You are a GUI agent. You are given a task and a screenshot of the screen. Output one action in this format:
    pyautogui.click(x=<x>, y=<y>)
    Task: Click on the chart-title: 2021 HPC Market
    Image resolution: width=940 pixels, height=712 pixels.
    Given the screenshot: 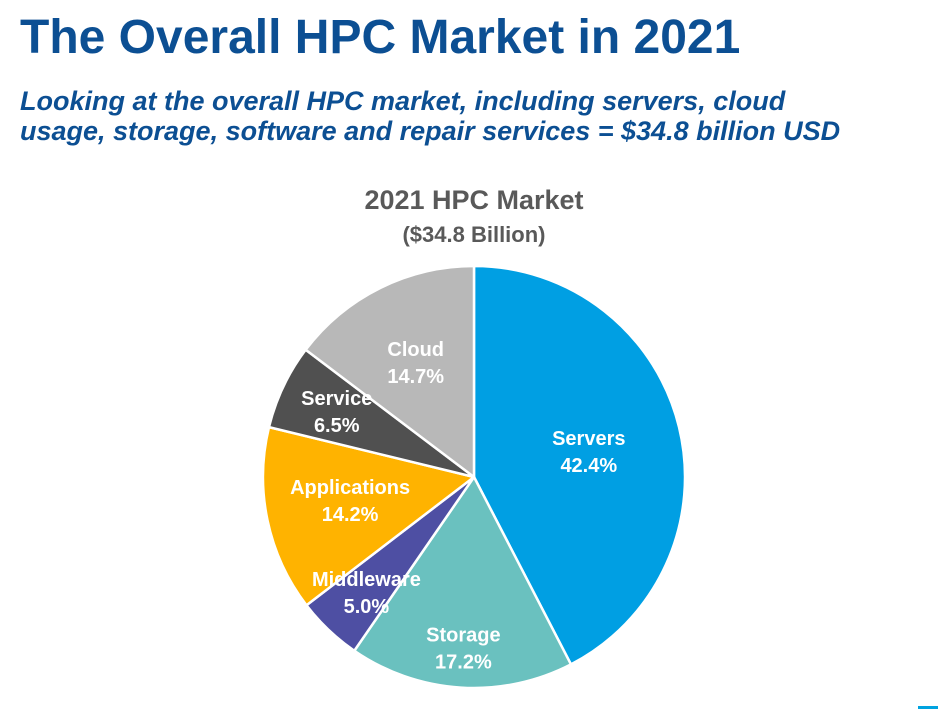 What is the action you would take?
    pyautogui.click(x=473, y=200)
    